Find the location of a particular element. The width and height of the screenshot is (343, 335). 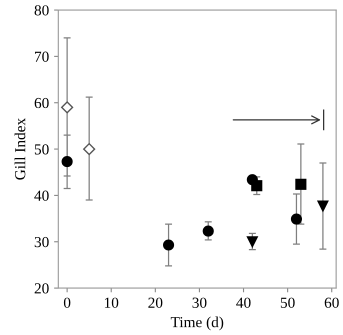

y-tick-label: 80 is located at coordinates (41, 10).